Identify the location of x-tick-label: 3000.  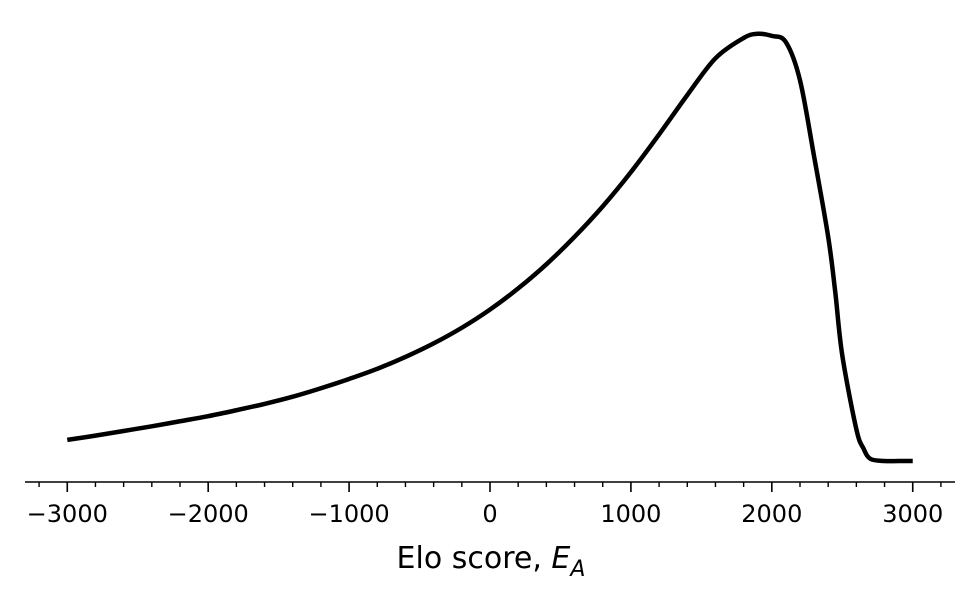
(912, 514).